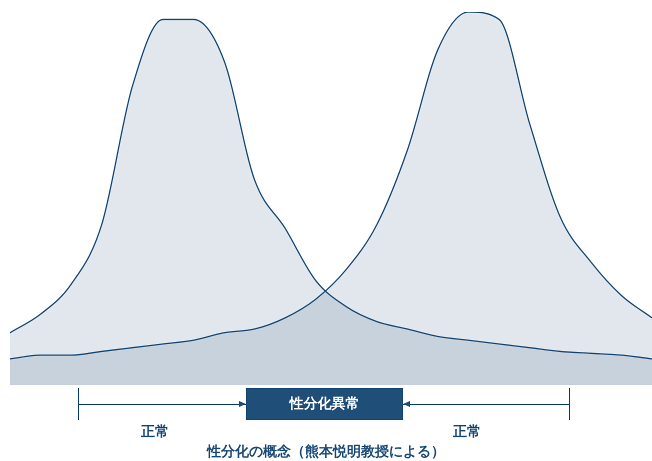 Image resolution: width=652 pixels, height=461 pixels. I want to click on text: 性分化異常, so click(324, 404).